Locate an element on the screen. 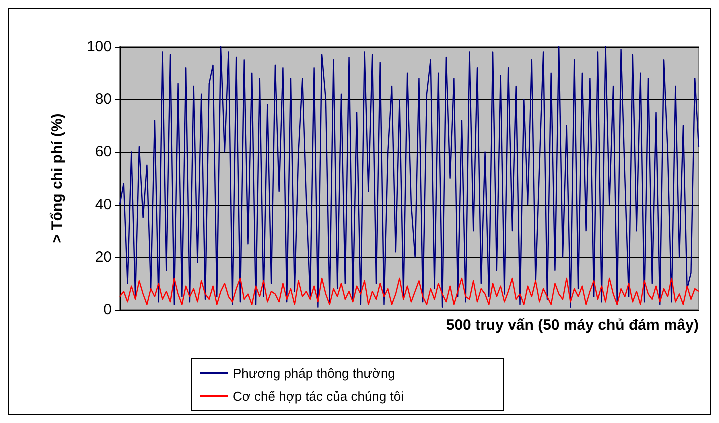  y-tick-label: 60 is located at coordinates (103, 152).